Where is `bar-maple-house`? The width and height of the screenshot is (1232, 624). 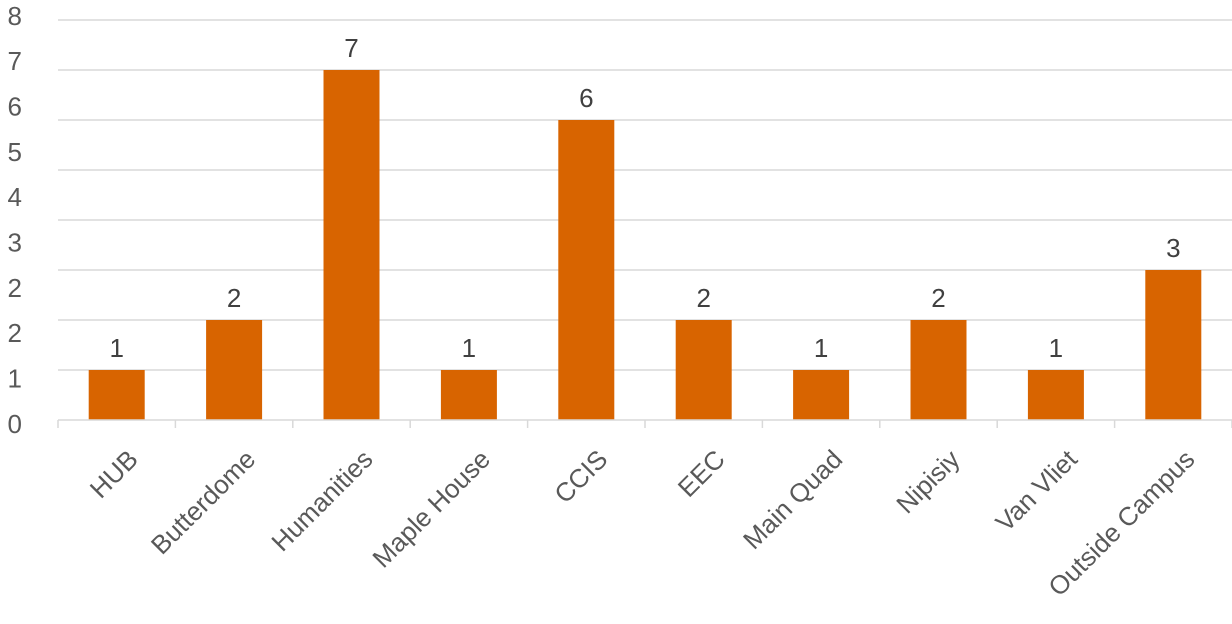 bar-maple-house is located at coordinates (468, 395).